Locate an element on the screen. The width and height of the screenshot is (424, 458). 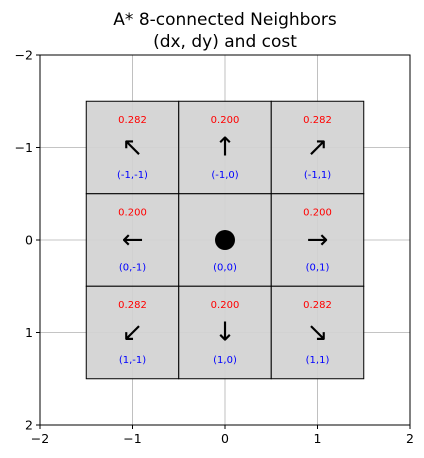
arrow-left-icon: ← is located at coordinates (133, 240).